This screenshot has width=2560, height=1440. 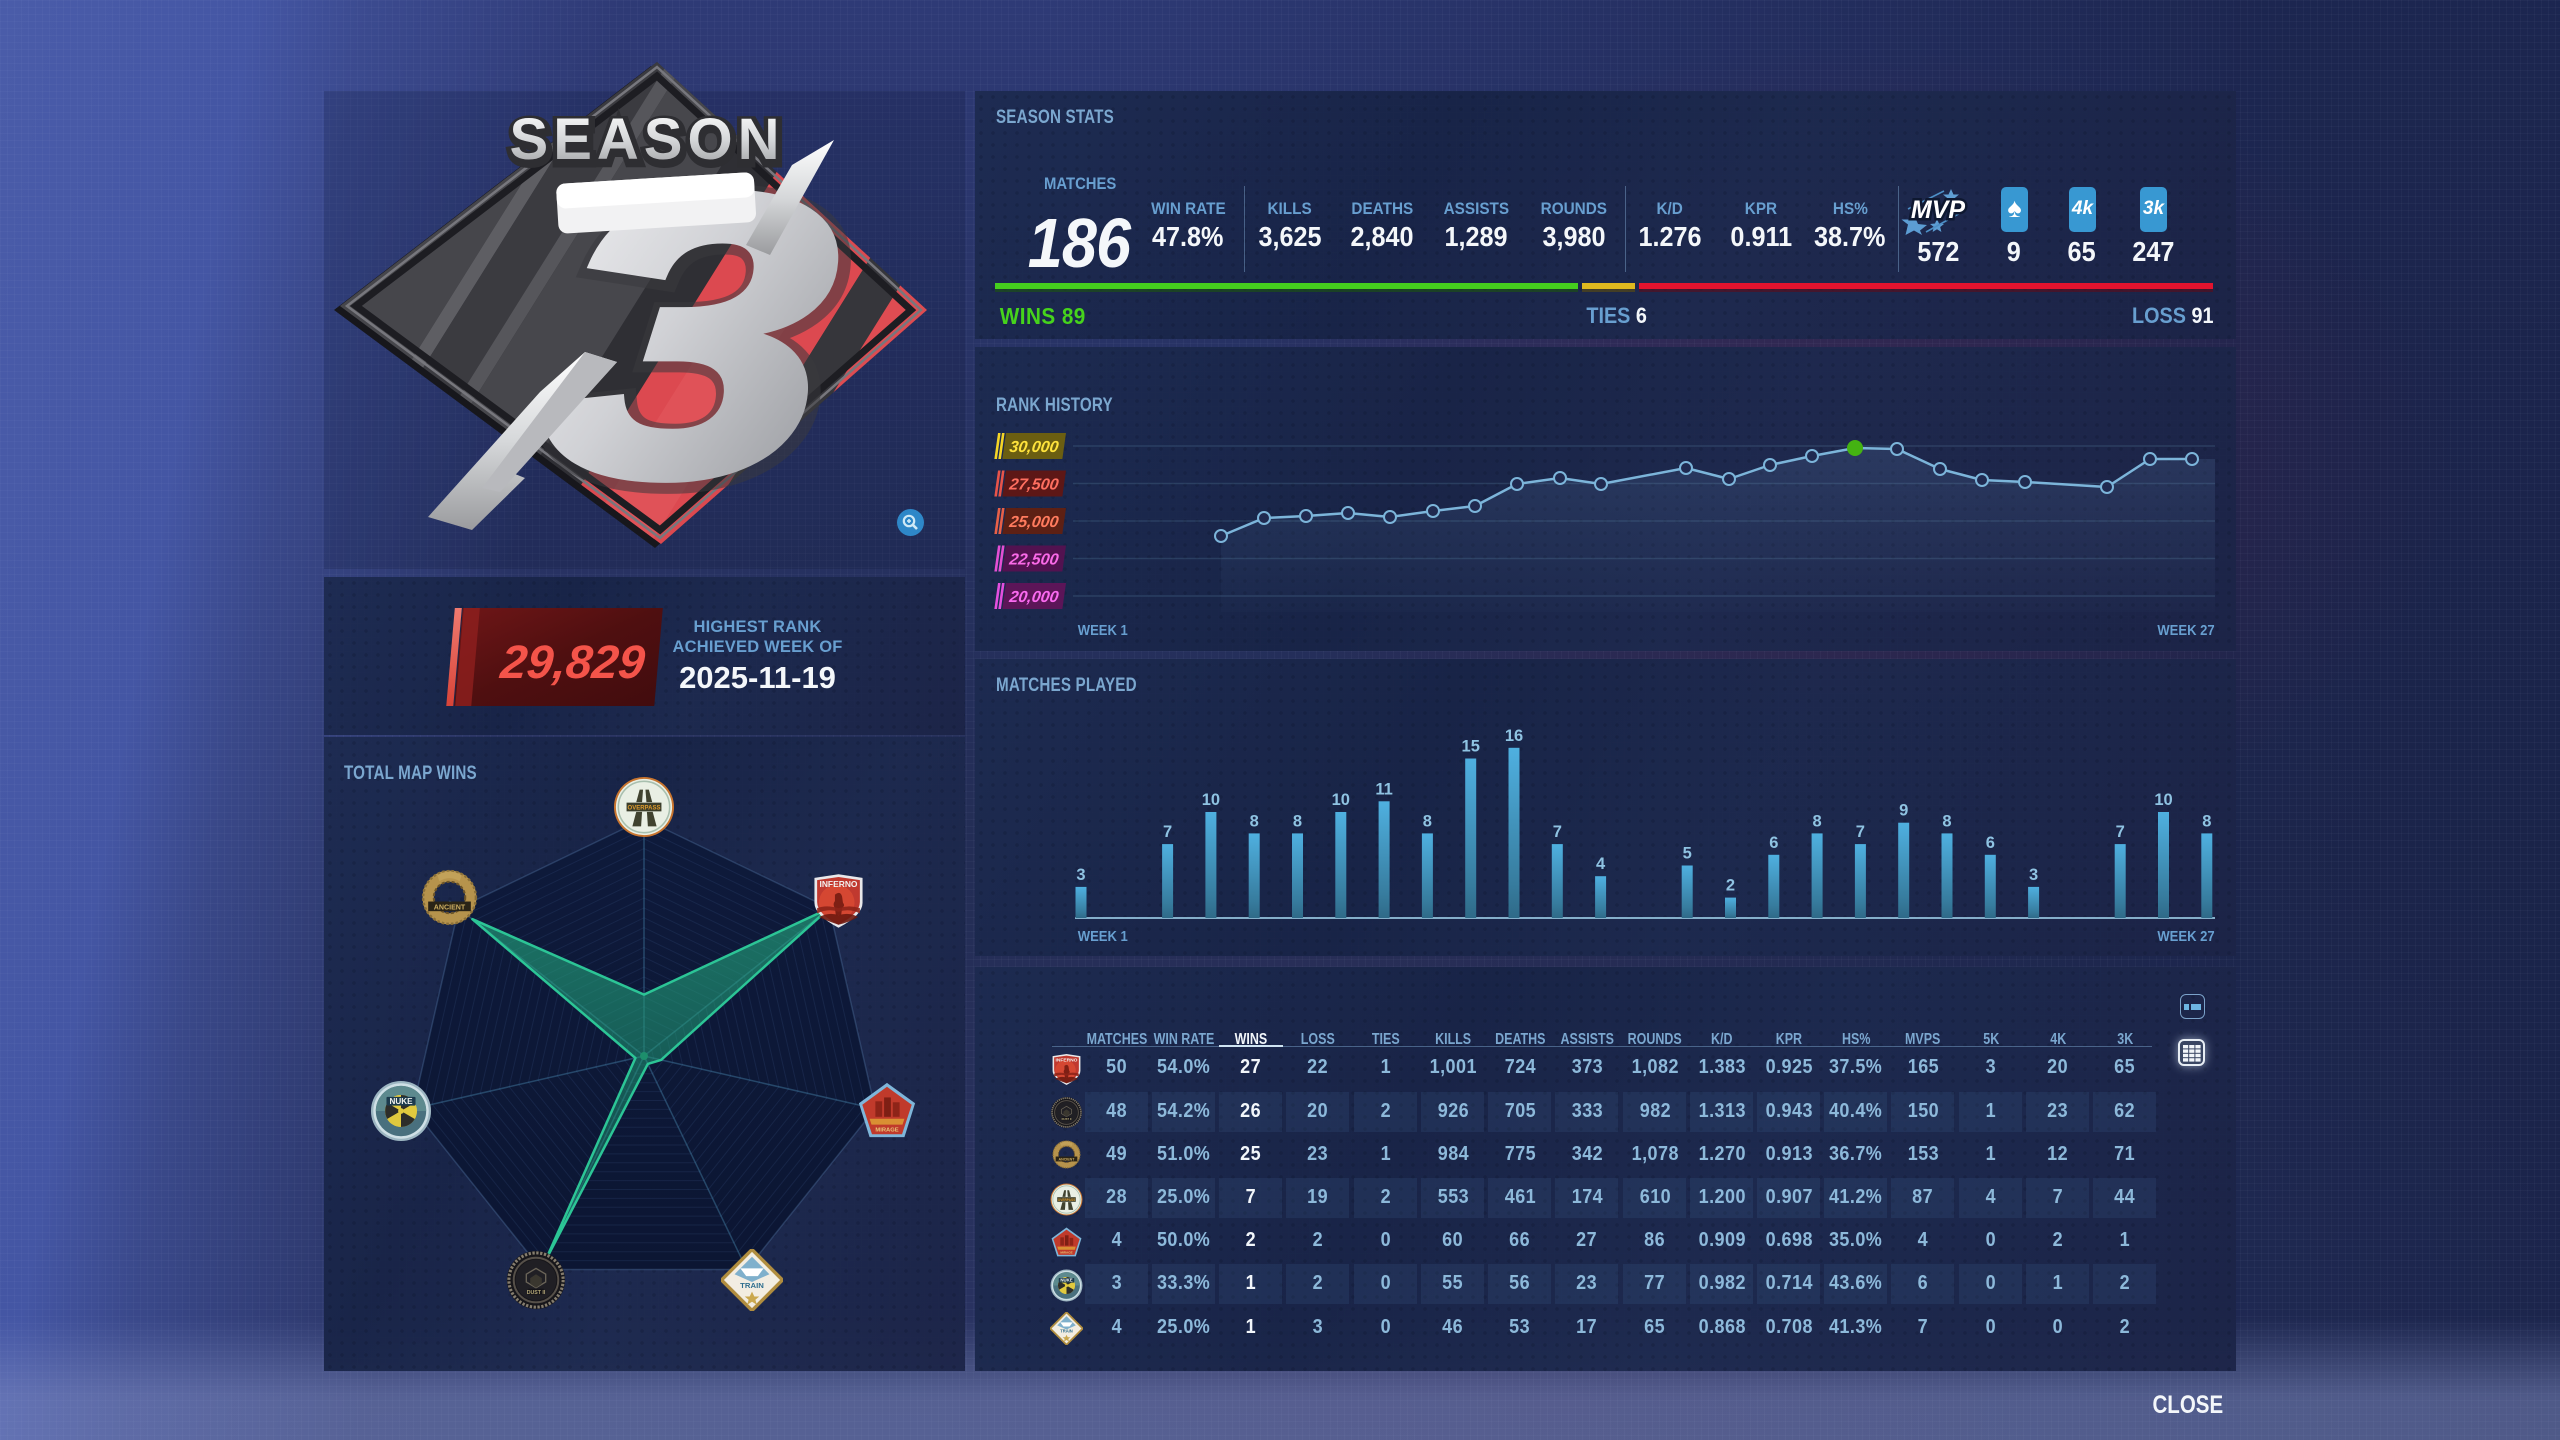 I want to click on svg-text: 11, so click(x=1383, y=789).